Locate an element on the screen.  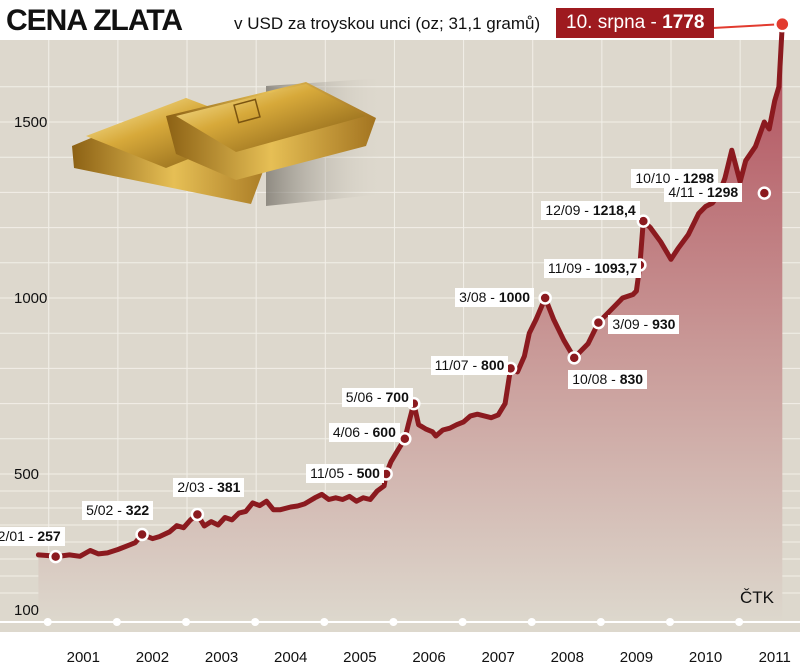
annotation-label: 2/01 - 257 is located at coordinates (32, 536).